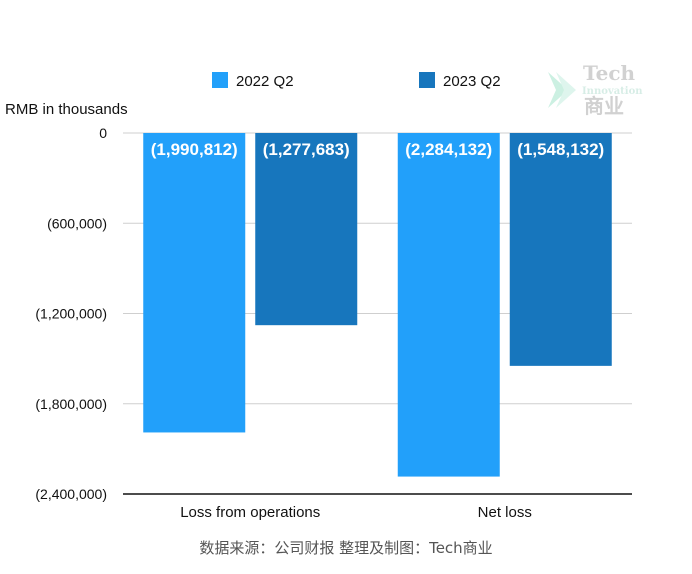  I want to click on y-tick-label: 0, so click(103, 133).